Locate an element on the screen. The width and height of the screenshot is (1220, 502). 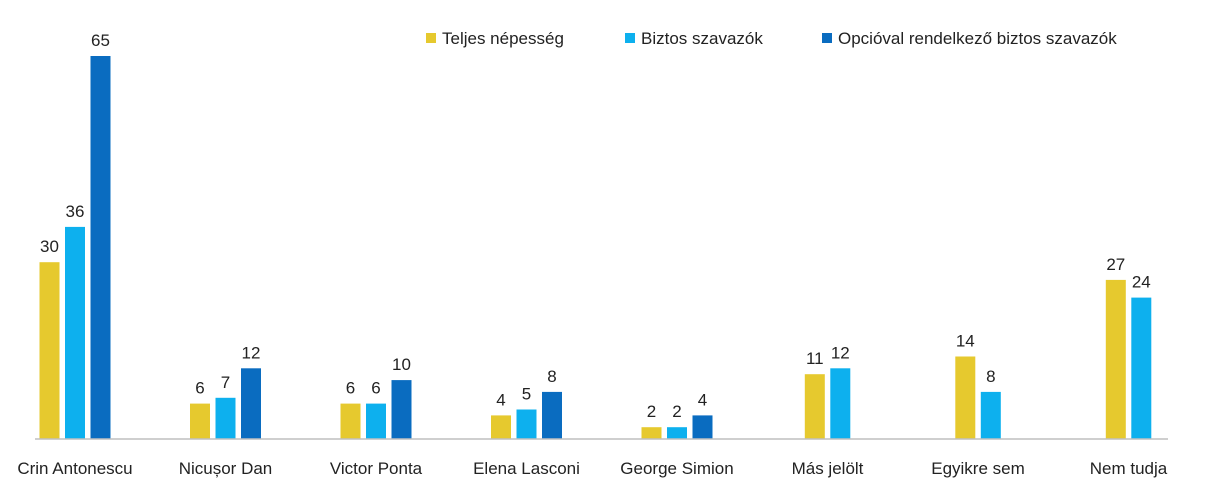
legend-label-teljes-nepesseg: Teljes népesség is located at coordinates (503, 38).